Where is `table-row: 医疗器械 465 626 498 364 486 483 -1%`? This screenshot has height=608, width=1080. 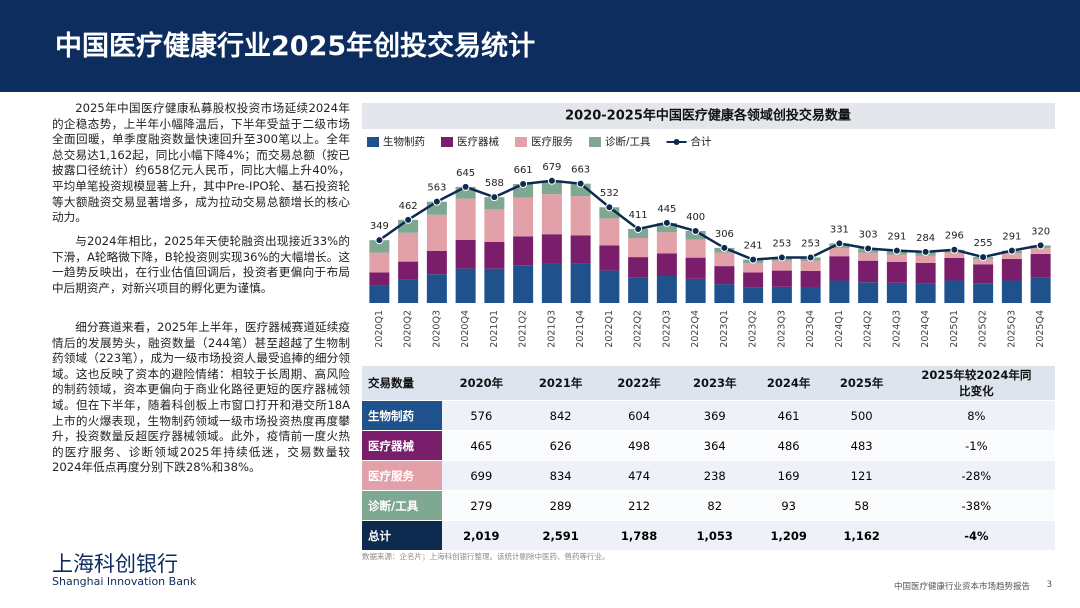
table-row: 医疗器械 465 626 498 364 486 483 -1% is located at coordinates (708, 445).